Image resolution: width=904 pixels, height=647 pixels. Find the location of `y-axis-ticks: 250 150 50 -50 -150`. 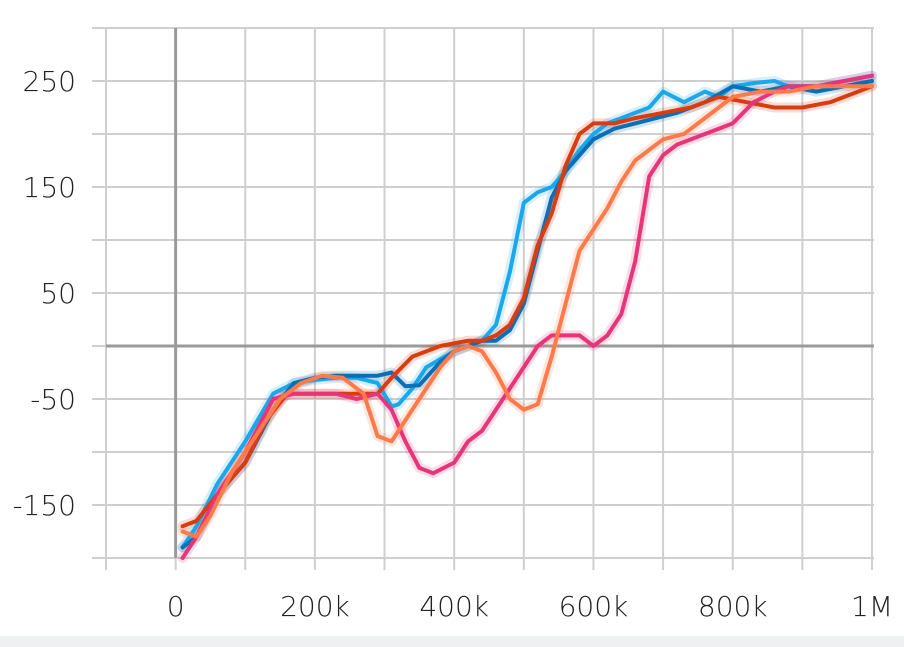

y-axis-ticks: 250 150 50 -50 -150 is located at coordinates (44, 293).